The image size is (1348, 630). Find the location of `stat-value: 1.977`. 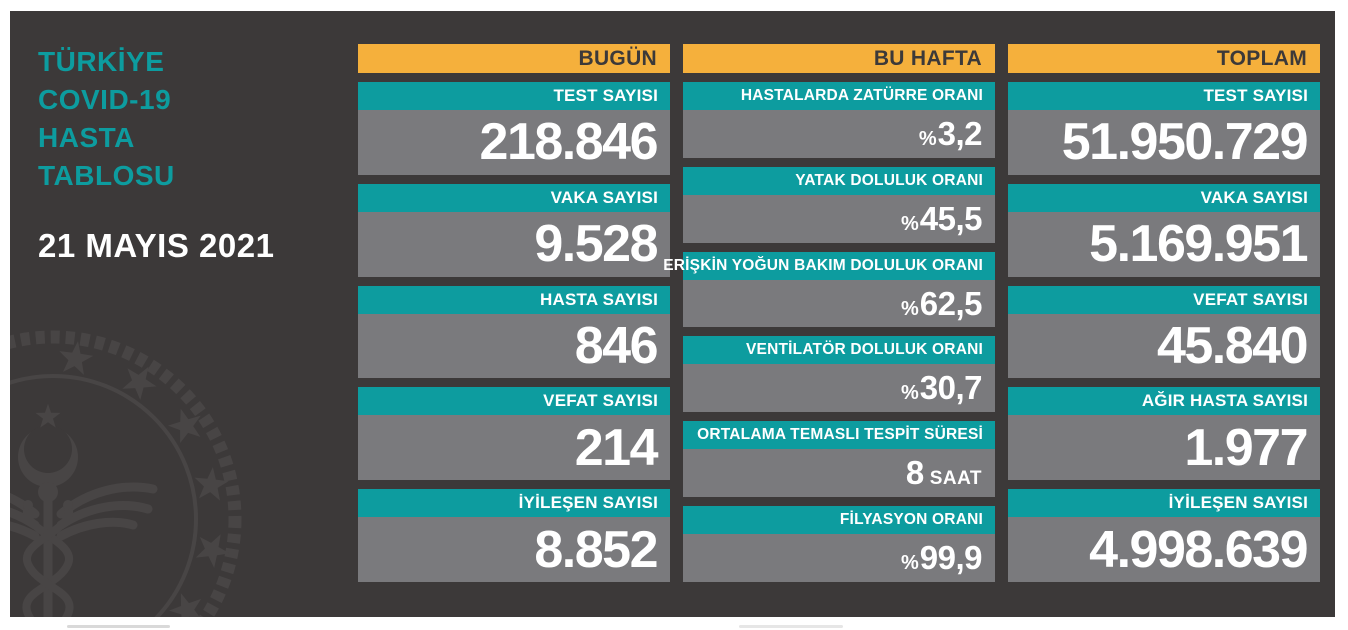

stat-value: 1.977 is located at coordinates (1164, 448).